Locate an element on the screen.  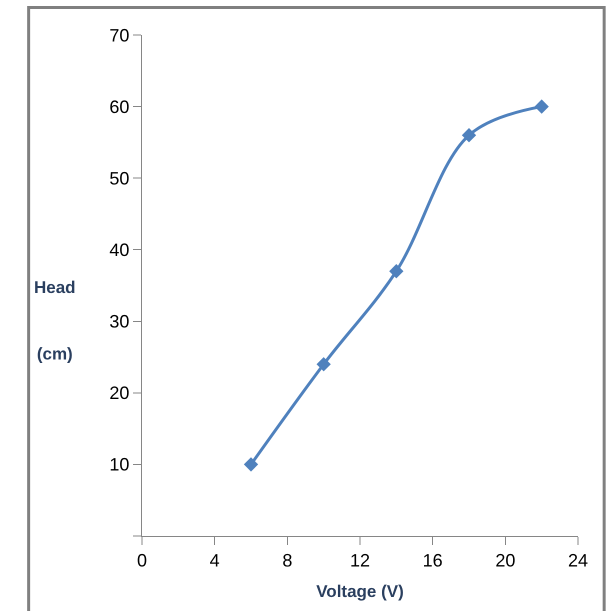
y-tick-label: 30 is located at coordinates (119, 322).